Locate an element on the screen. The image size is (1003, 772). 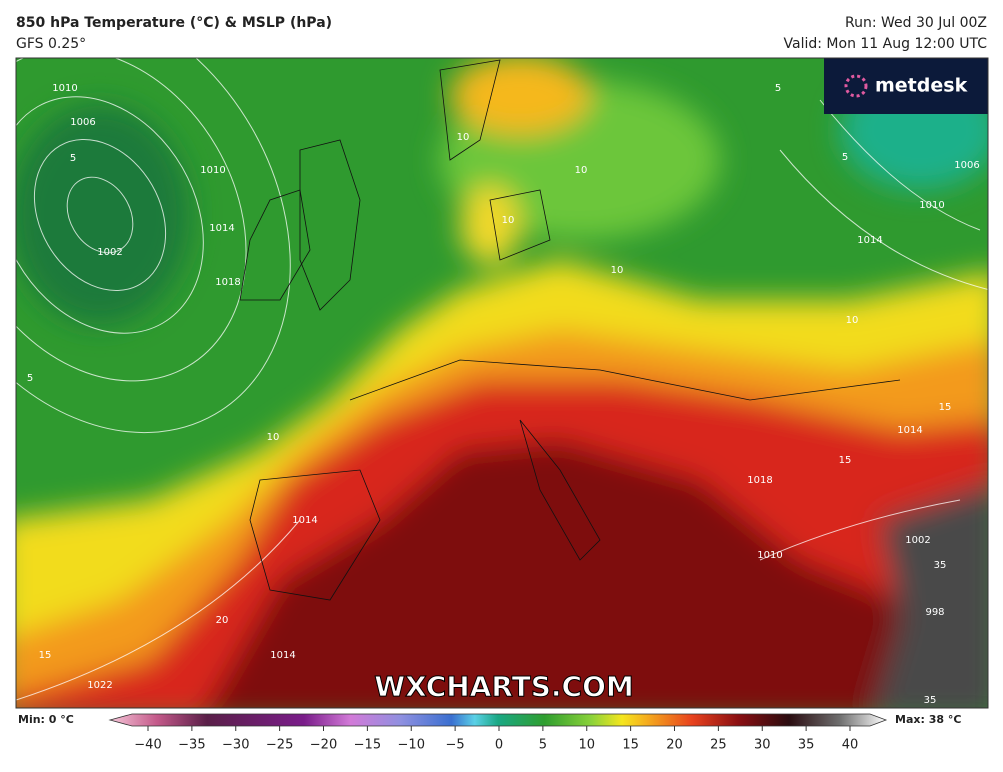
colorbar-tick-label: 10 is located at coordinates (586, 745).